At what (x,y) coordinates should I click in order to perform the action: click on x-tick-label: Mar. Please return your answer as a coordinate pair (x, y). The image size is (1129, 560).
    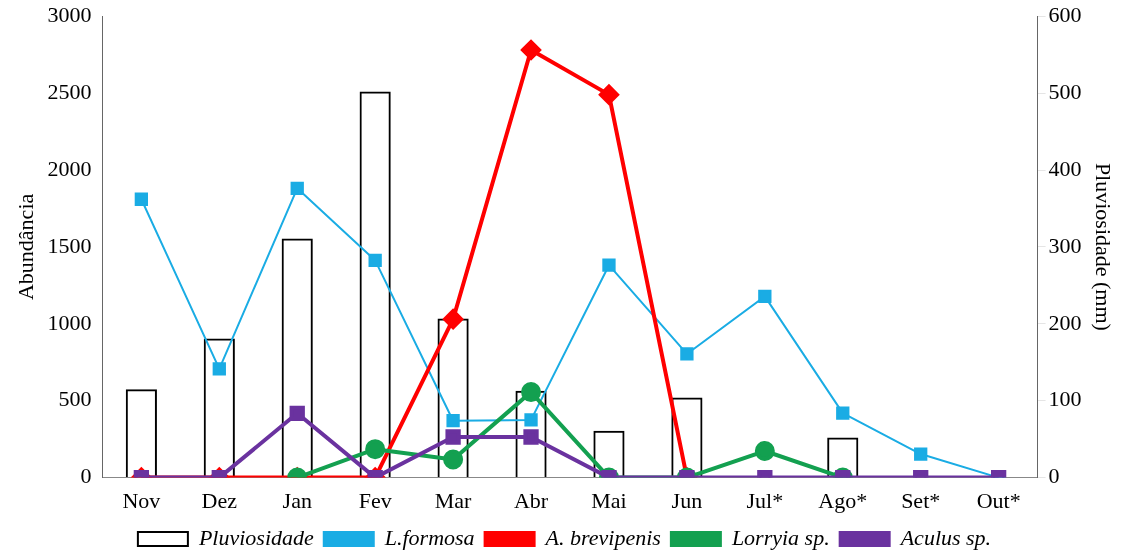
    Looking at the image, I should click on (453, 500).